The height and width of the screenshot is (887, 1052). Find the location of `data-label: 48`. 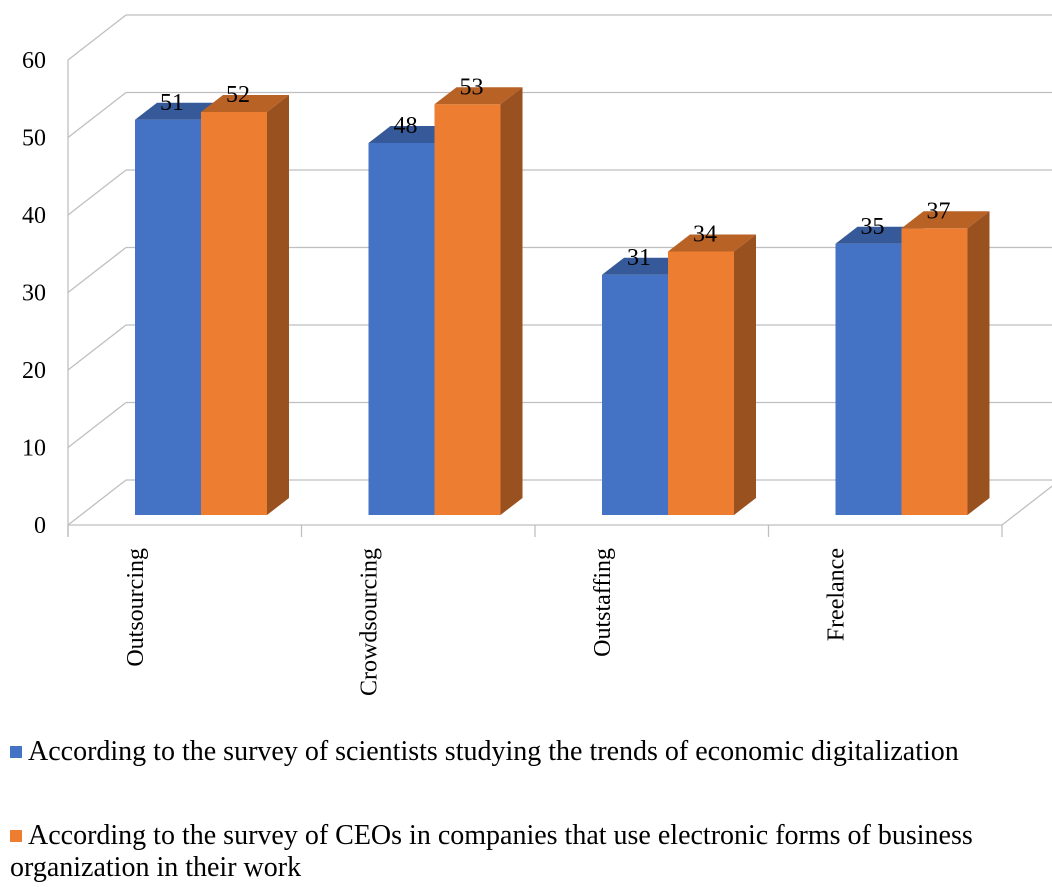

data-label: 48 is located at coordinates (406, 126).